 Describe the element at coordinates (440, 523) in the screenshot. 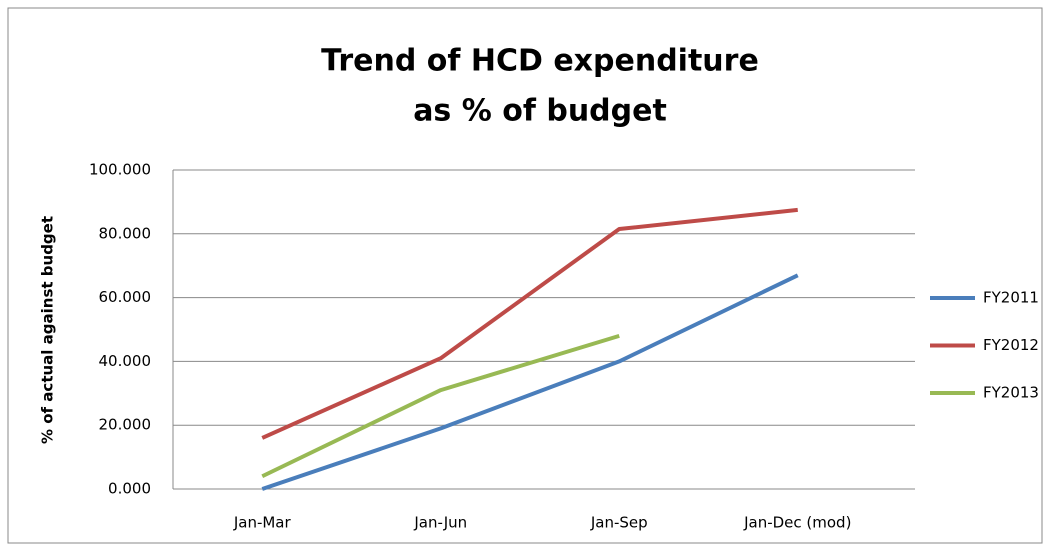

I see `x-tick-label: Jan-Jun` at that location.